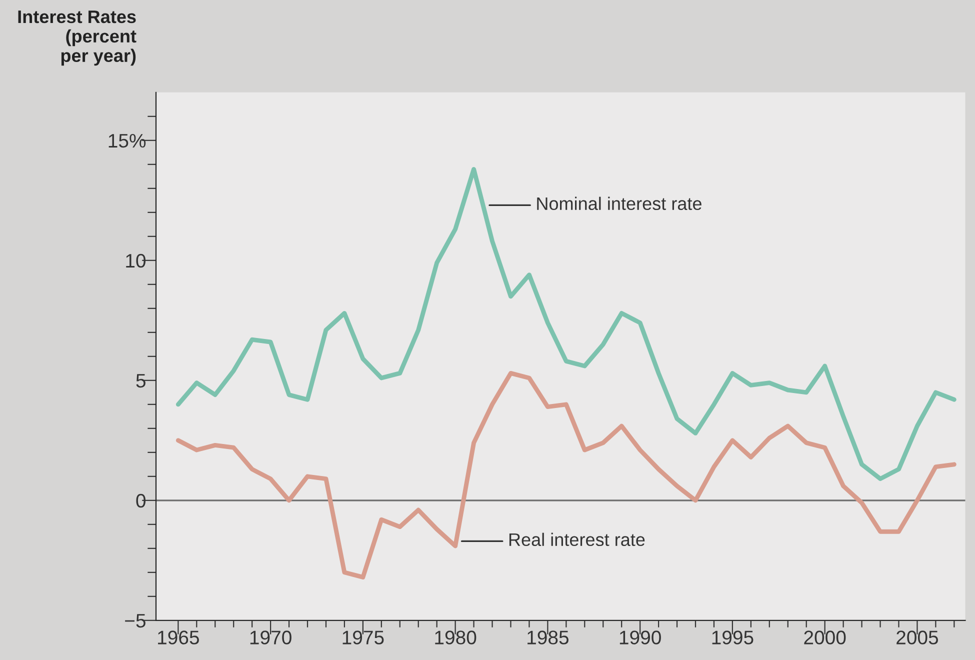  What do you see at coordinates (455, 637) in the screenshot?
I see `x-tick-label: 1980` at bounding box center [455, 637].